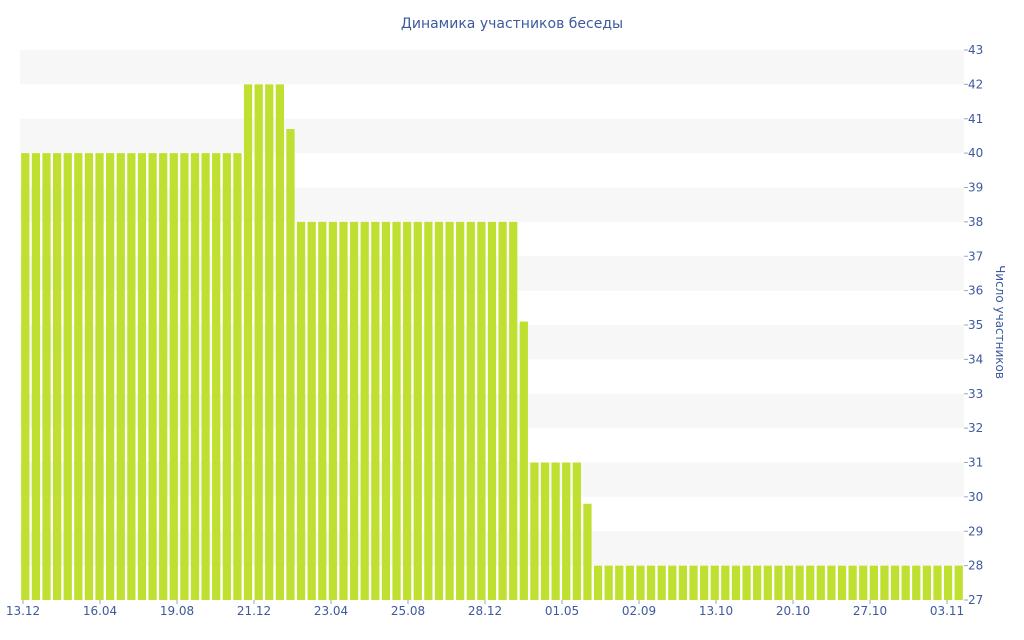  I want to click on y-tick-label: 39, so click(975, 188).